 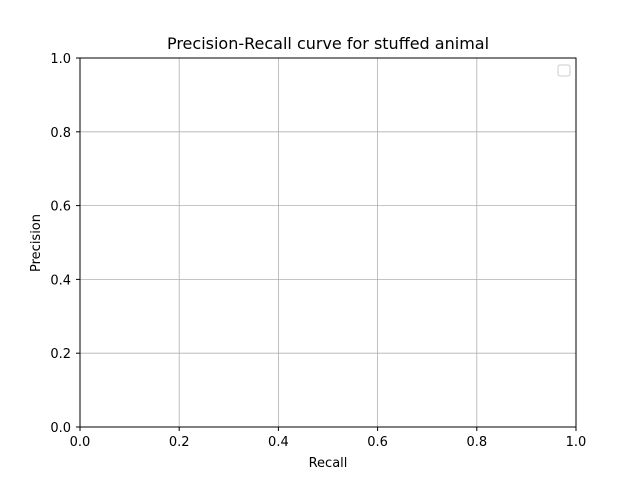 I want to click on legend, so click(x=564, y=70).